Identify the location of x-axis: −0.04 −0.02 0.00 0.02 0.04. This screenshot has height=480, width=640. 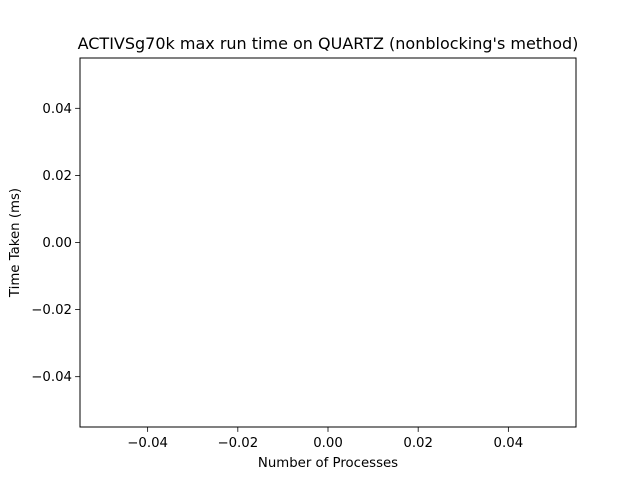
(325, 439).